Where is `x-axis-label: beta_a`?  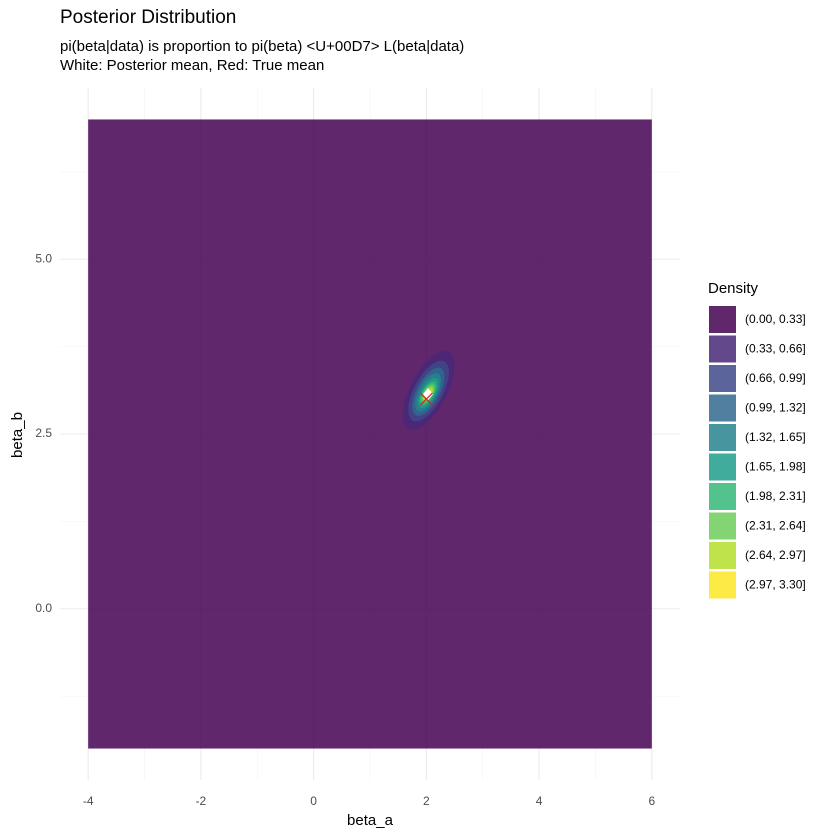 x-axis-label: beta_a is located at coordinates (370, 820).